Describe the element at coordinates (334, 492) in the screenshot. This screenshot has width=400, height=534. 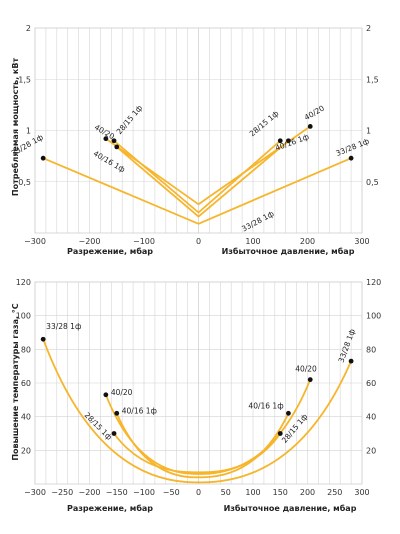
I see `x-tick-label: 250` at that location.